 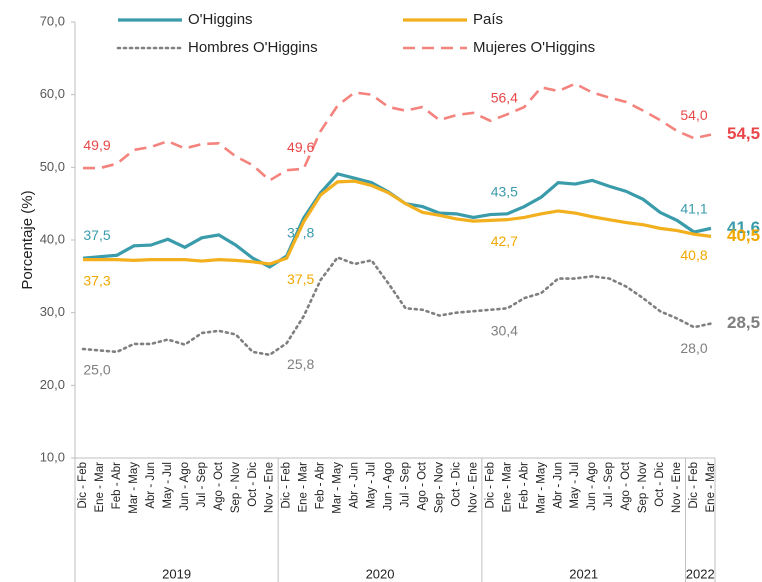 I want to click on data-label: 37,8, so click(x=300, y=233).